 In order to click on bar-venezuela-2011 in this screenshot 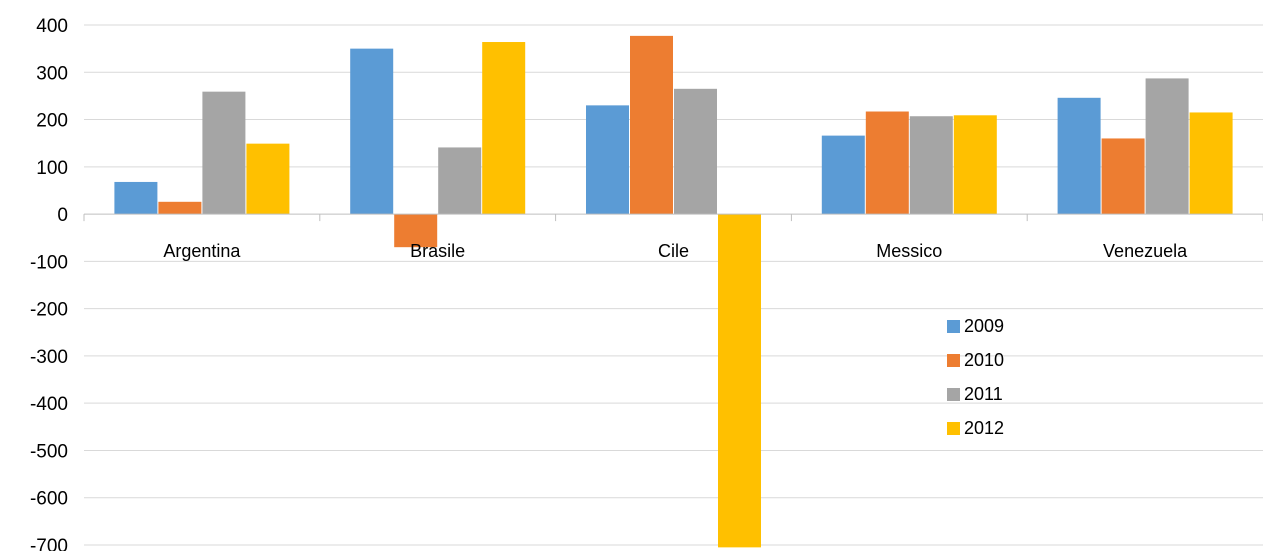, I will do `click(1167, 146)`.